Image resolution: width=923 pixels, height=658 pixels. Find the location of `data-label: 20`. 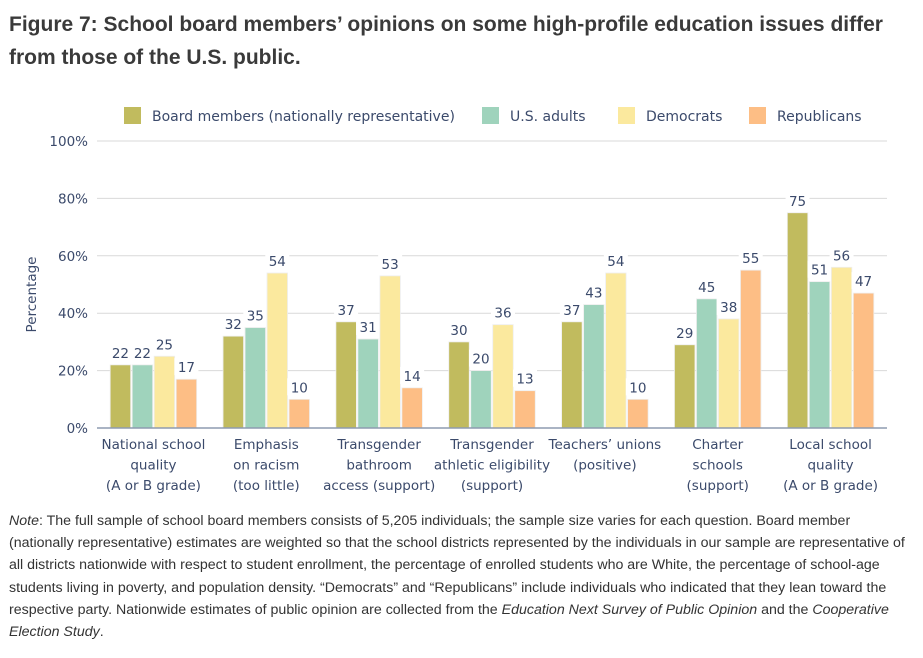

data-label: 20 is located at coordinates (480, 360).